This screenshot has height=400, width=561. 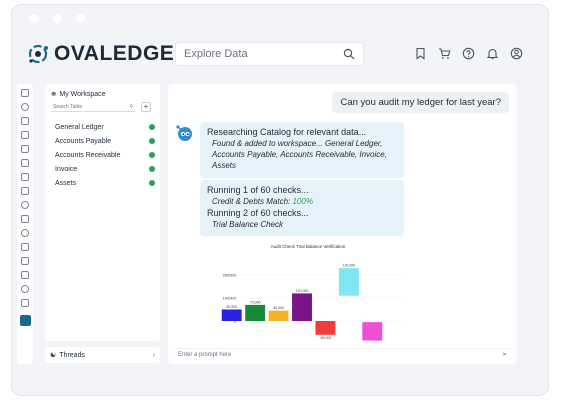 What do you see at coordinates (25, 177) in the screenshot?
I see `chart-icon` at bounding box center [25, 177].